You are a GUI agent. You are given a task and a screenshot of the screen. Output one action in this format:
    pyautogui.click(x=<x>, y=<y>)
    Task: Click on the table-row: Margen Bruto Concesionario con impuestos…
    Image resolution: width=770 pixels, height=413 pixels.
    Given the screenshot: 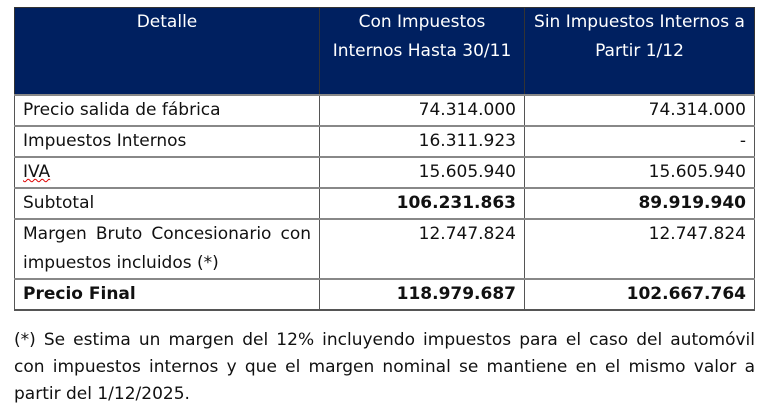 What is the action you would take?
    pyautogui.click(x=384, y=249)
    